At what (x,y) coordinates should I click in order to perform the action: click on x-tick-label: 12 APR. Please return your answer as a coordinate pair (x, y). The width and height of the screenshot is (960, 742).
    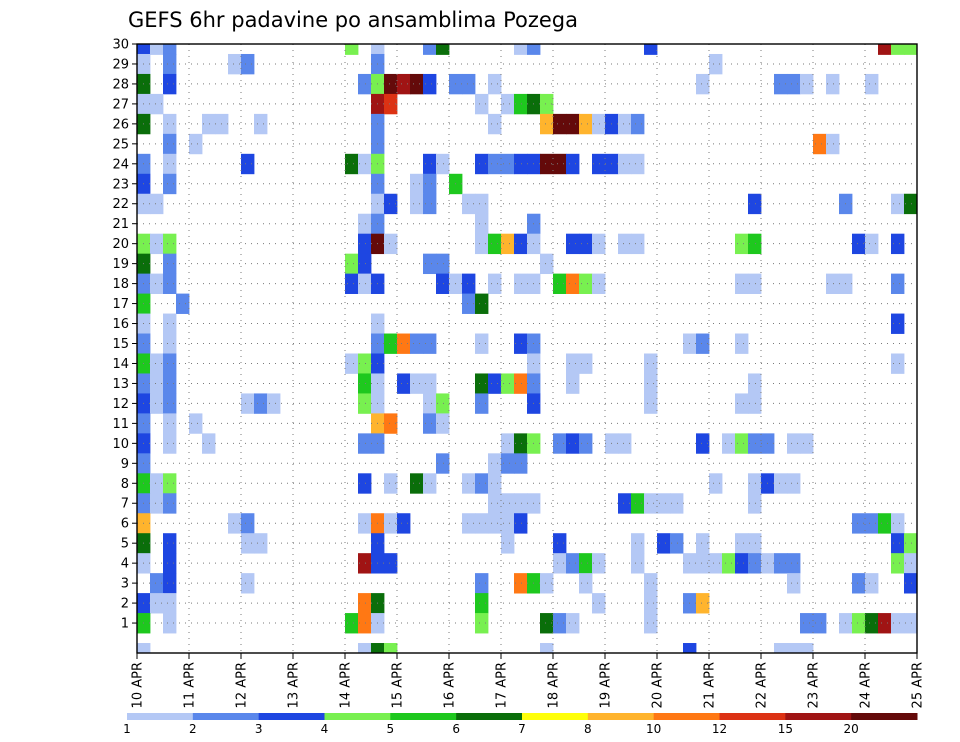
    Looking at the image, I should click on (242, 685).